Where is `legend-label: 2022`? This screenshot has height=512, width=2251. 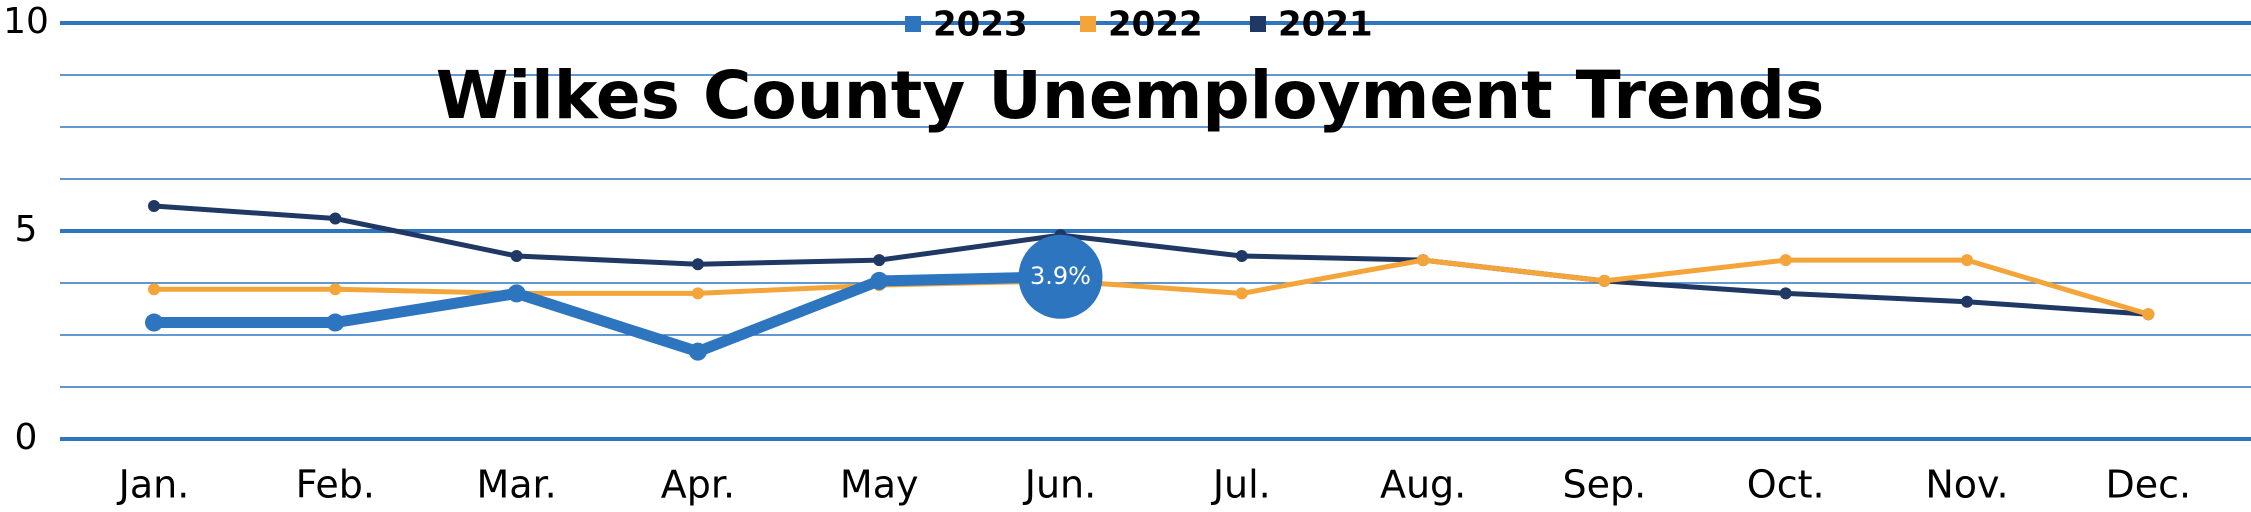
legend-label: 2022 is located at coordinates (1155, 25).